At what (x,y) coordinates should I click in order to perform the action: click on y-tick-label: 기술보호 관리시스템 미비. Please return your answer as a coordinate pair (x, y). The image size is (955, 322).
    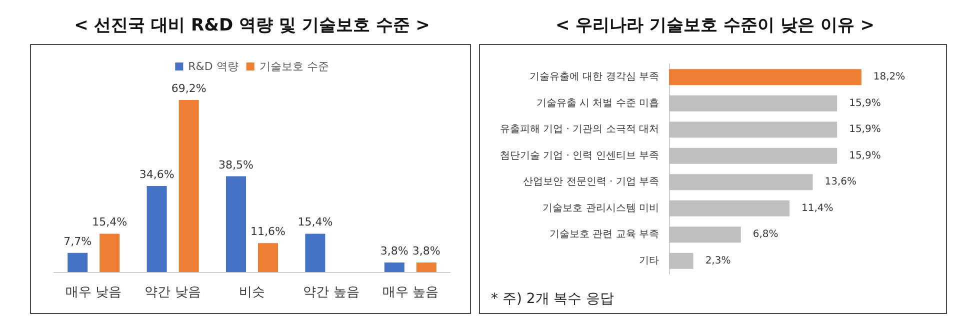
    Looking at the image, I should click on (600, 208).